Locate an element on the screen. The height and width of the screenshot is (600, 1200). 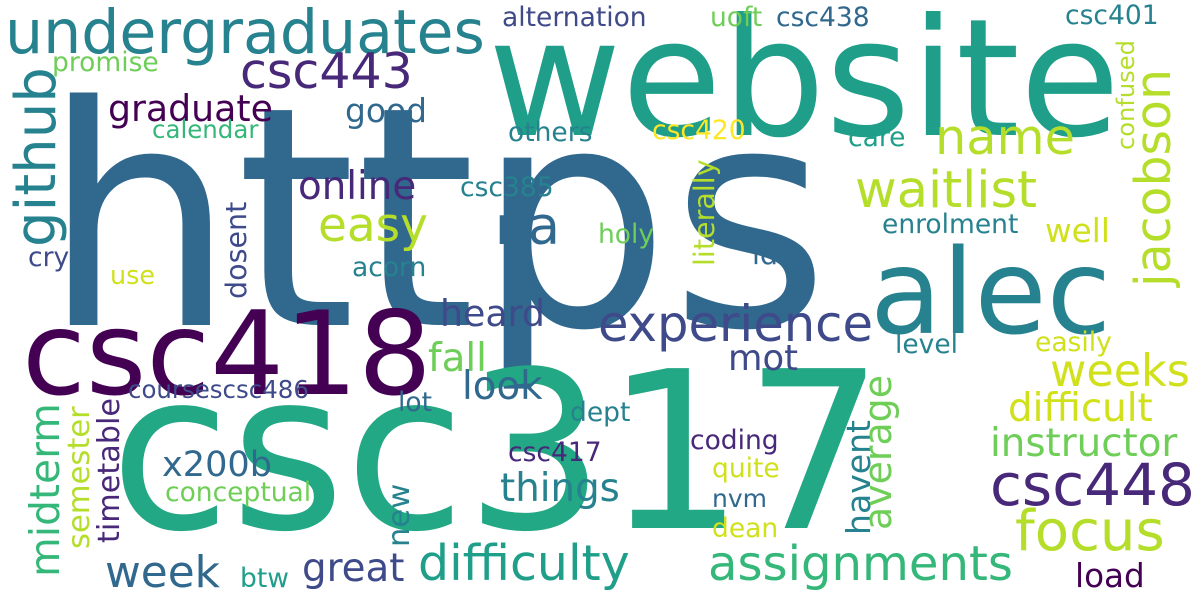
word-new: new is located at coordinates (399, 515).